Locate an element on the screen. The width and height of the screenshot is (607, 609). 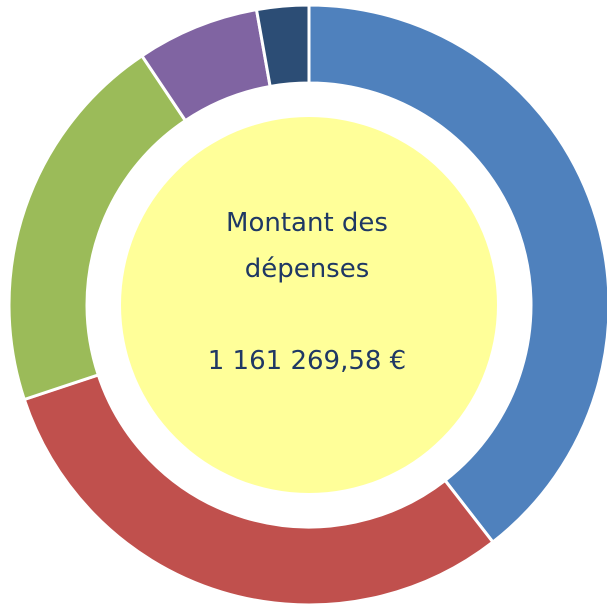
total-amount: 1 161 269,58 € is located at coordinates (307, 361).